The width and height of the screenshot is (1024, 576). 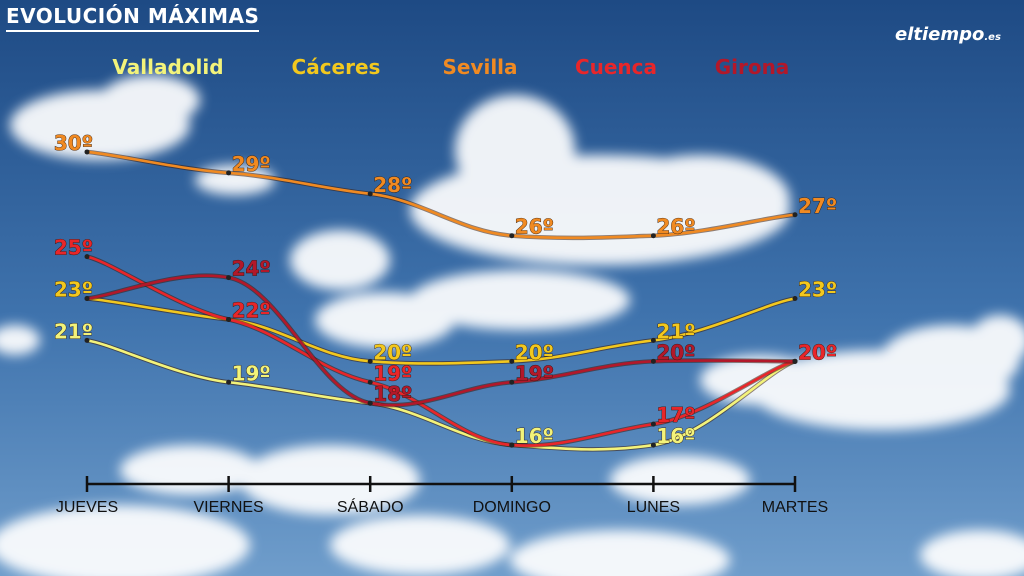 What do you see at coordinates (392, 394) in the screenshot?
I see `data-label: 18º` at bounding box center [392, 394].